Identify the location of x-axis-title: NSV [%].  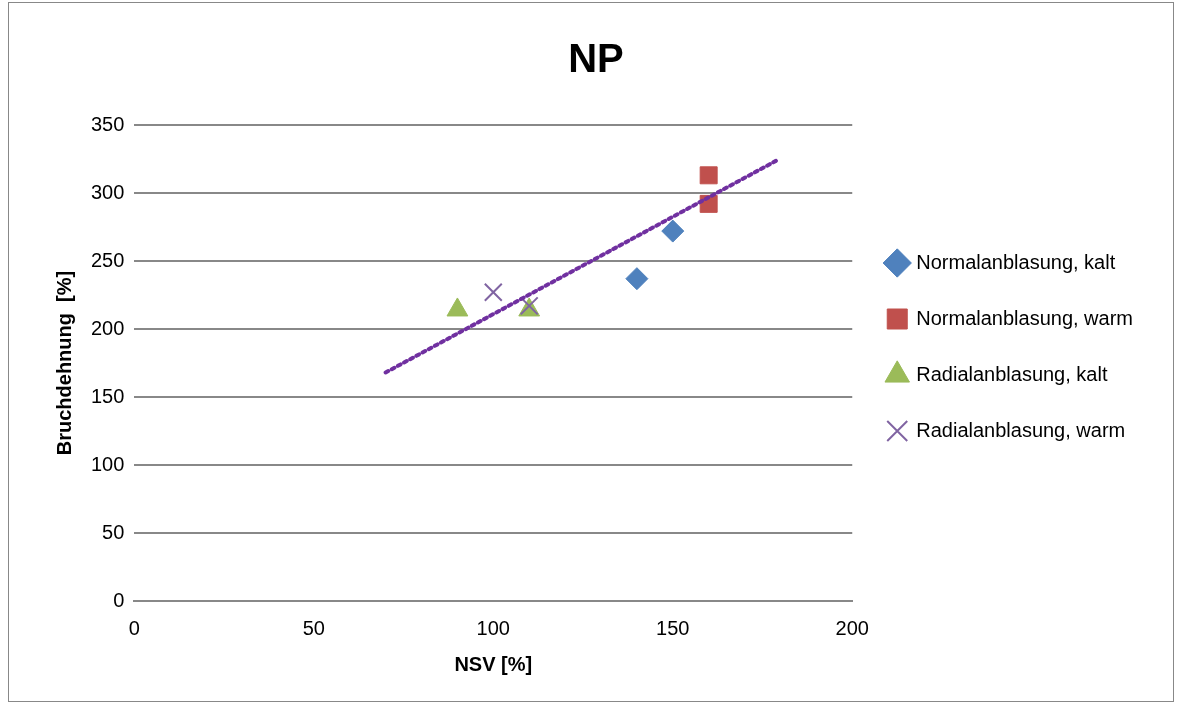
(493, 663).